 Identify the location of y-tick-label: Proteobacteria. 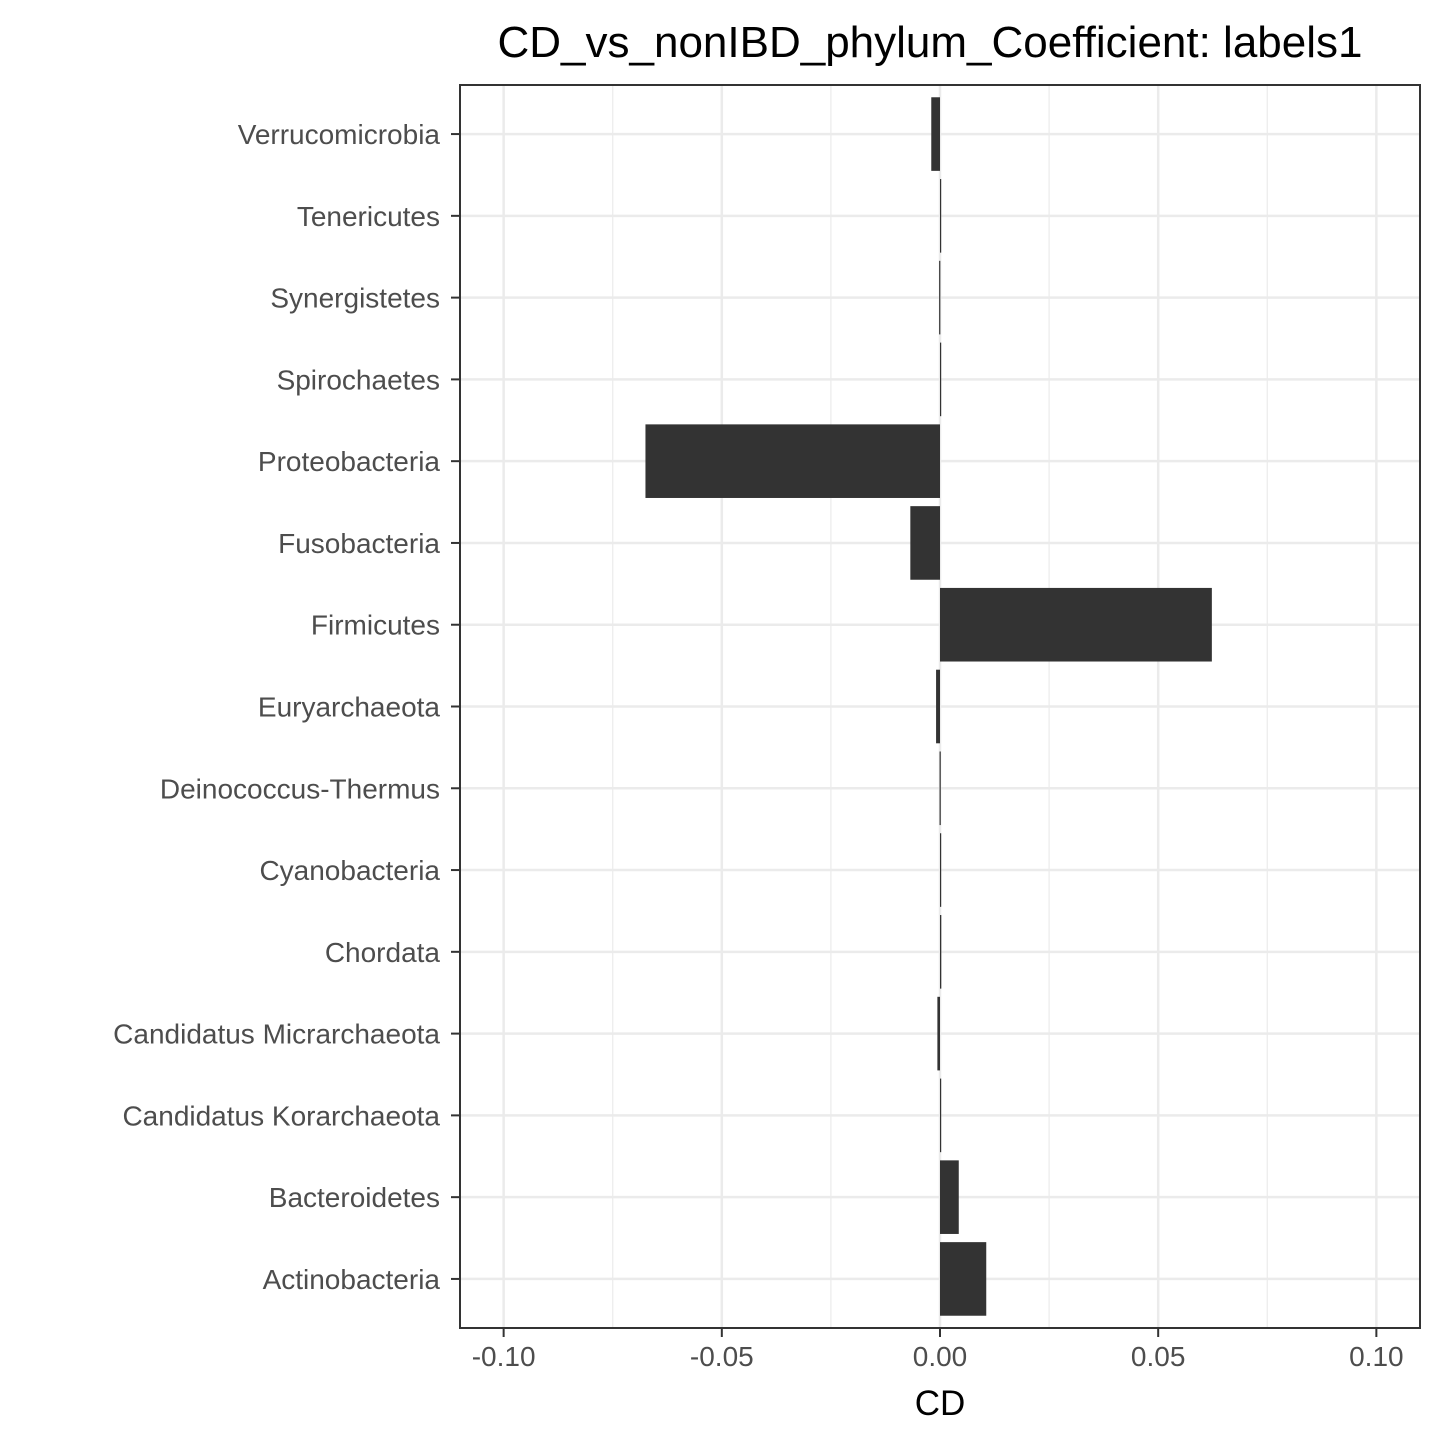
(349, 461).